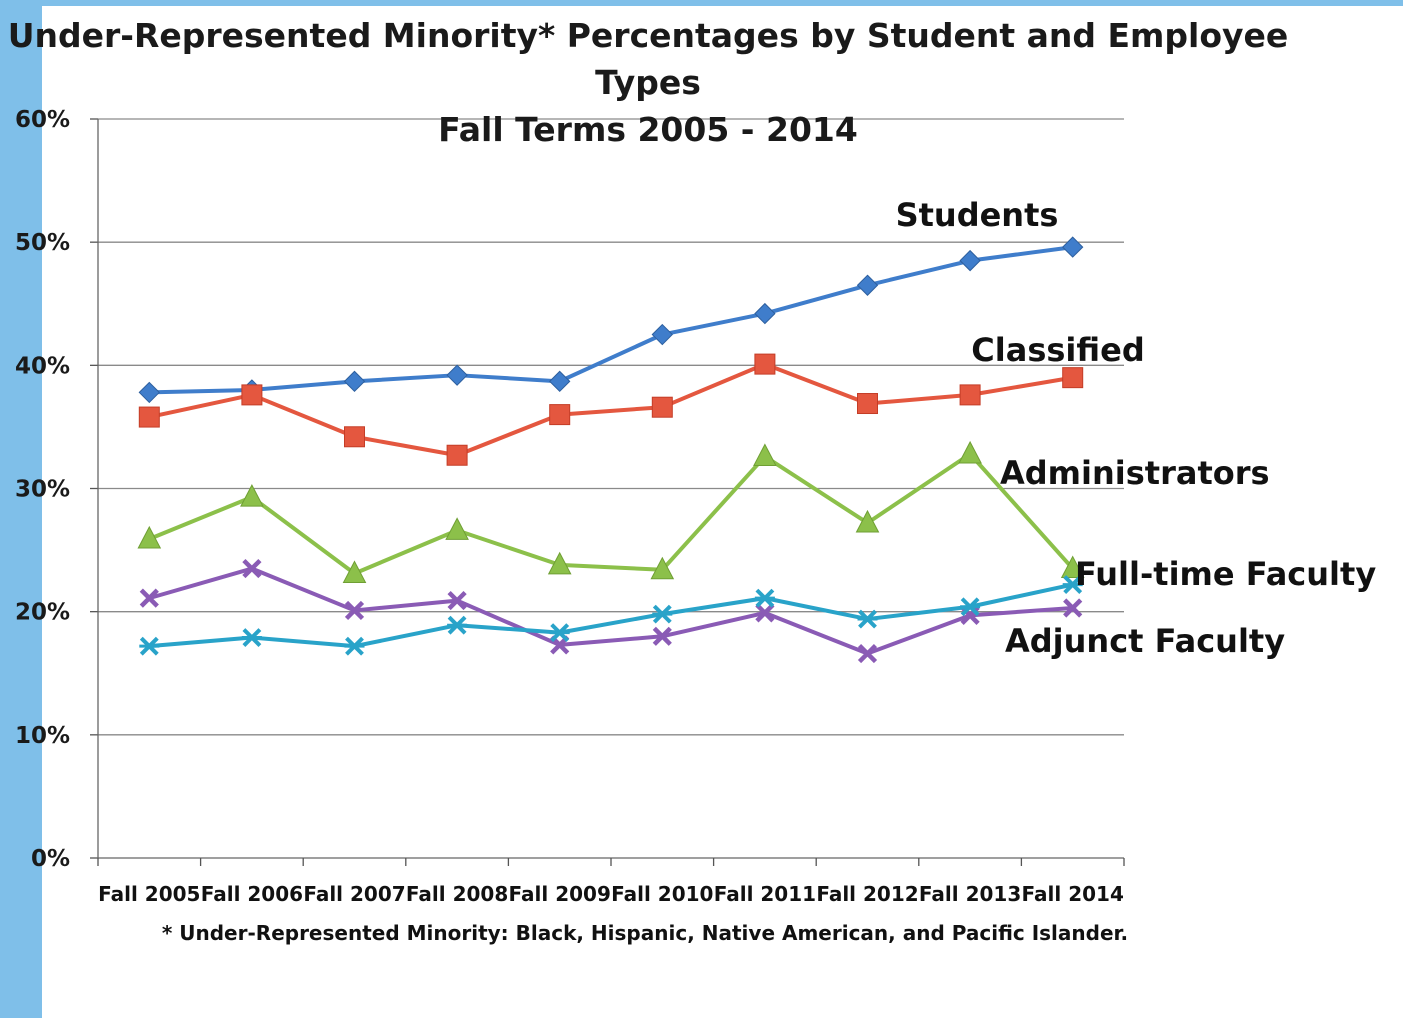  I want to click on series-line-administrators, so click(611, 514).